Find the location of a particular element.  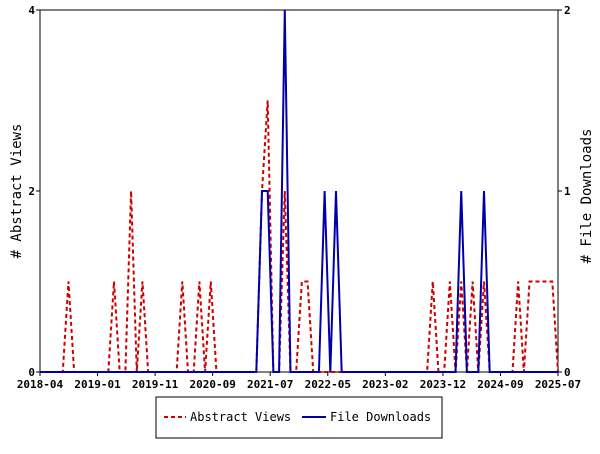

legend: Abstract Views File Downloads is located at coordinates (299, 417).